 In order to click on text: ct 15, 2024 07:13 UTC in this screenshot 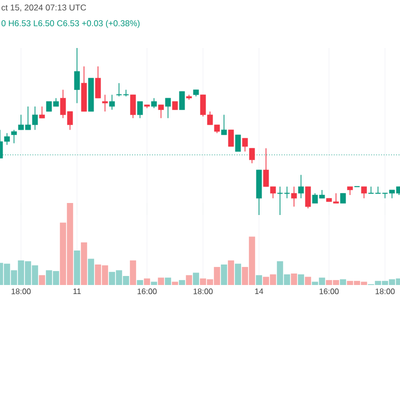, I will do `click(44, 8)`.